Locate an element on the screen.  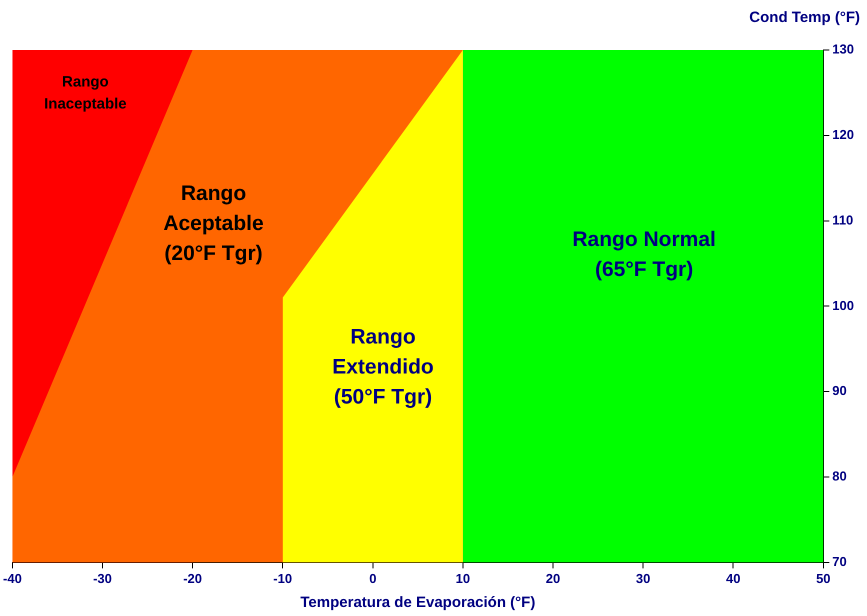
x-tick-label: 30 is located at coordinates (643, 578).